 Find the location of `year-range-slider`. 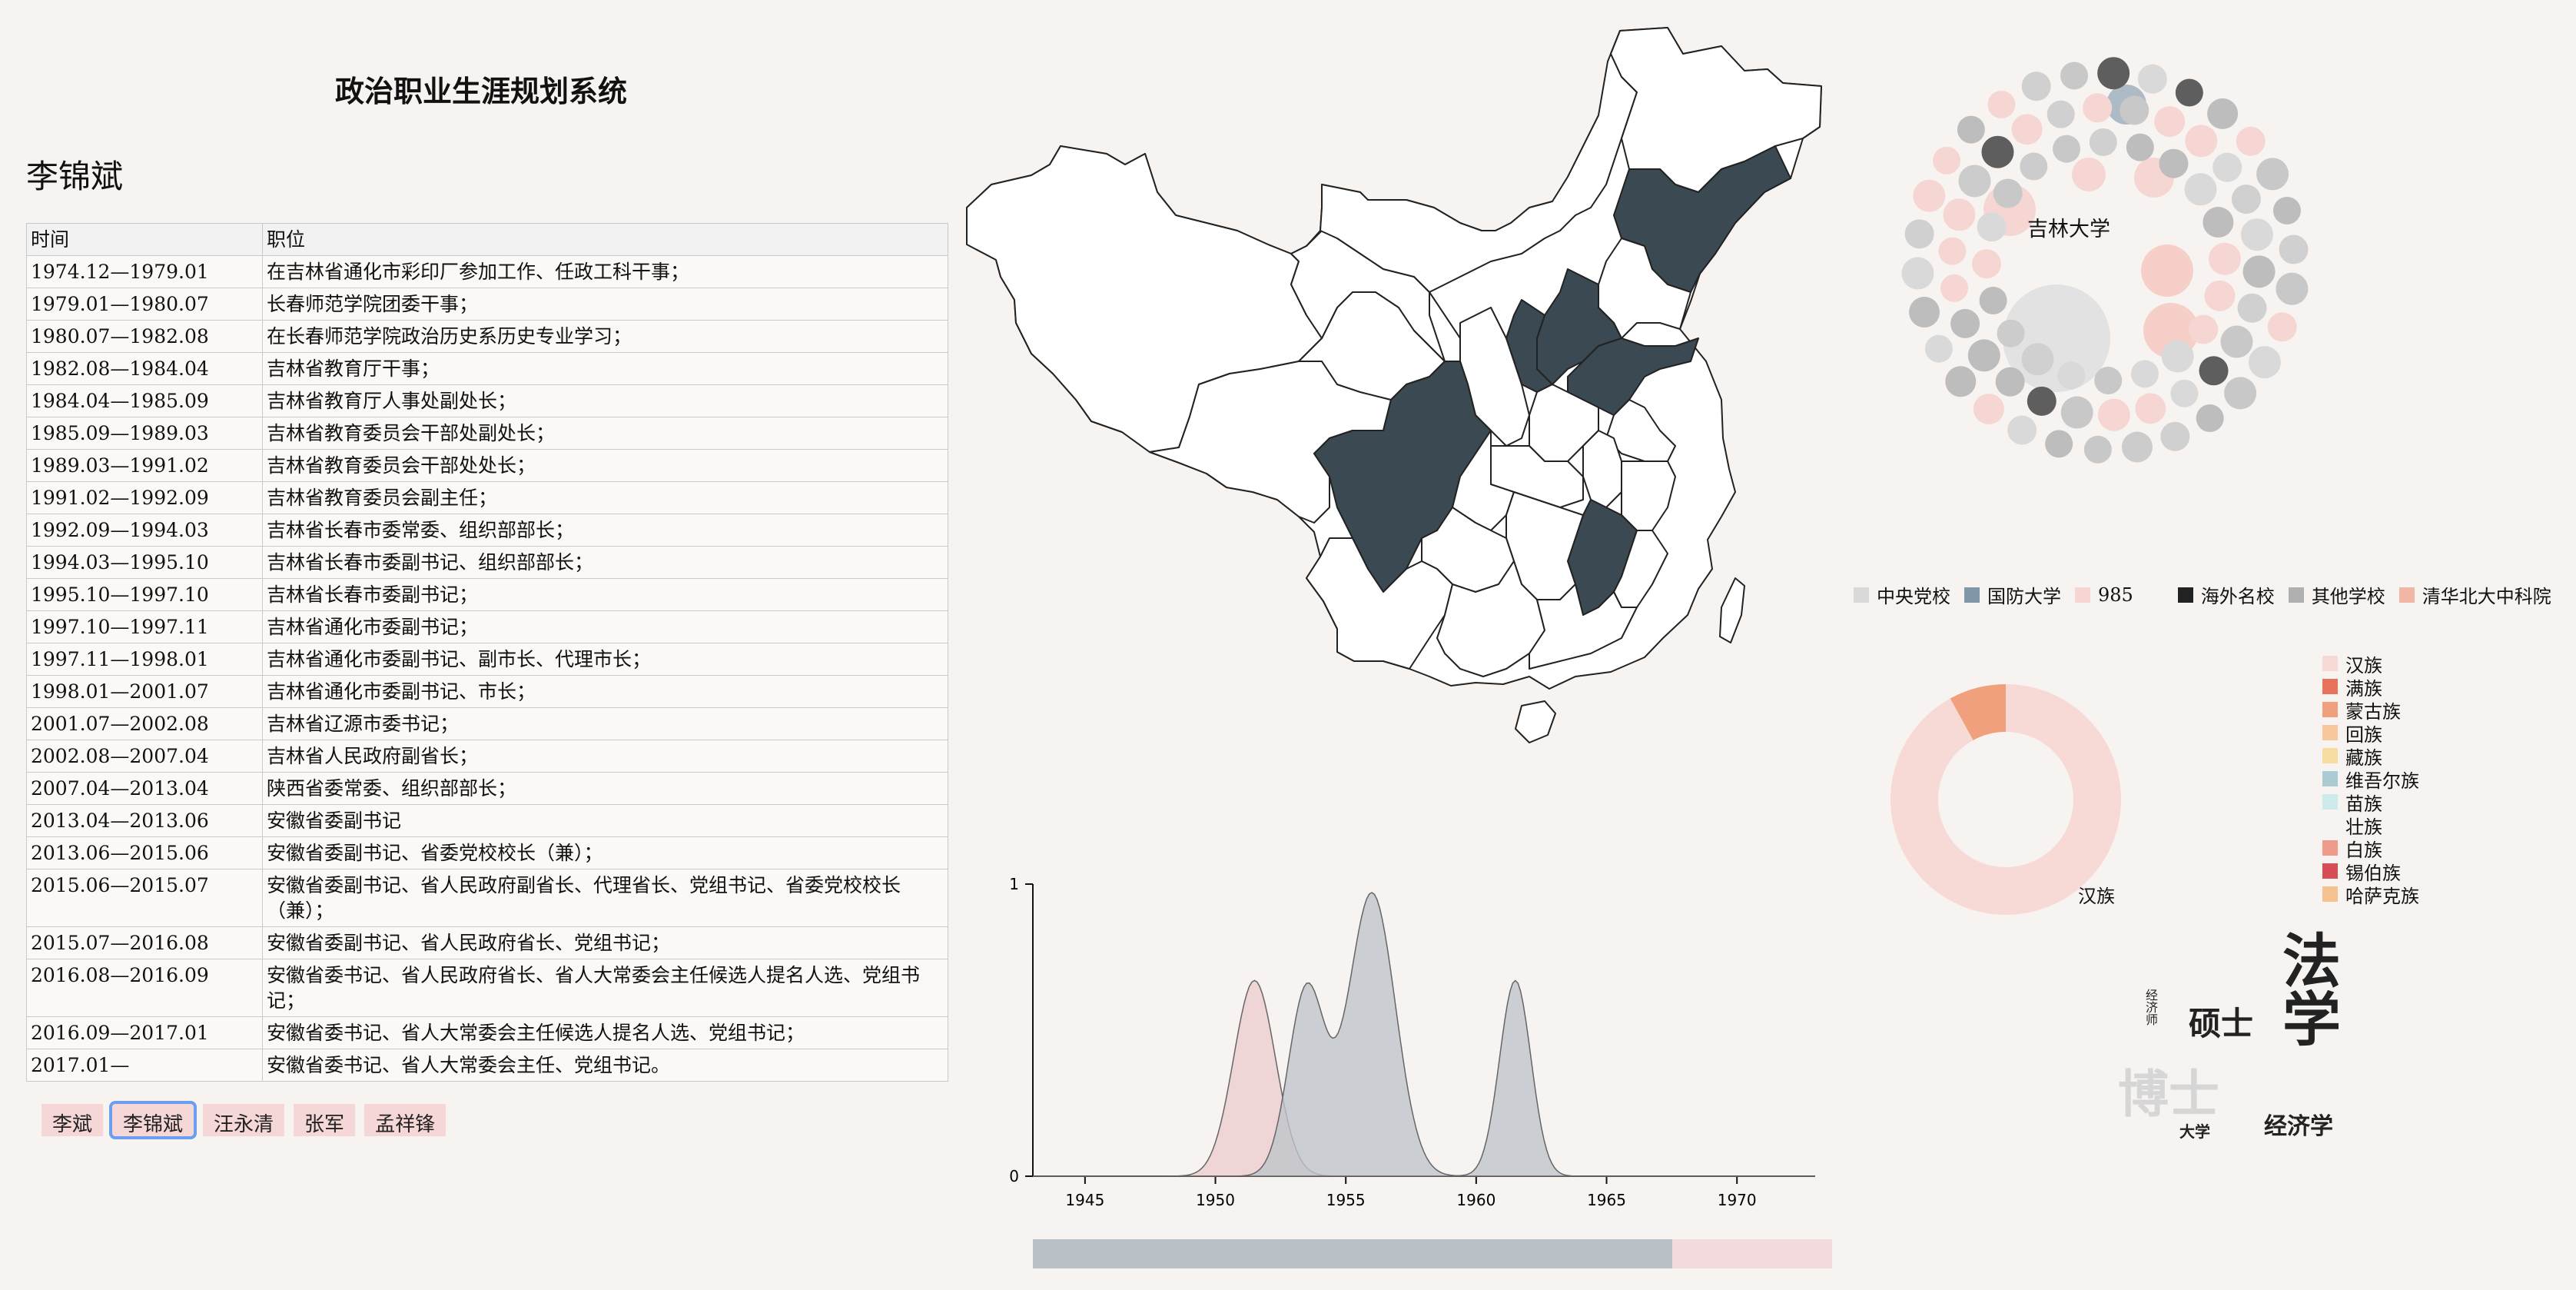

year-range-slider is located at coordinates (1432, 1253).